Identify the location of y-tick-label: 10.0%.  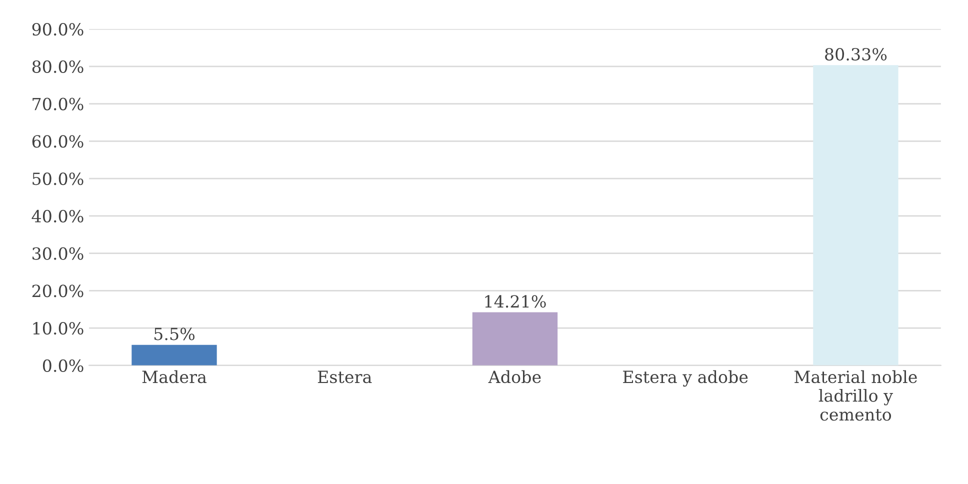
(58, 328).